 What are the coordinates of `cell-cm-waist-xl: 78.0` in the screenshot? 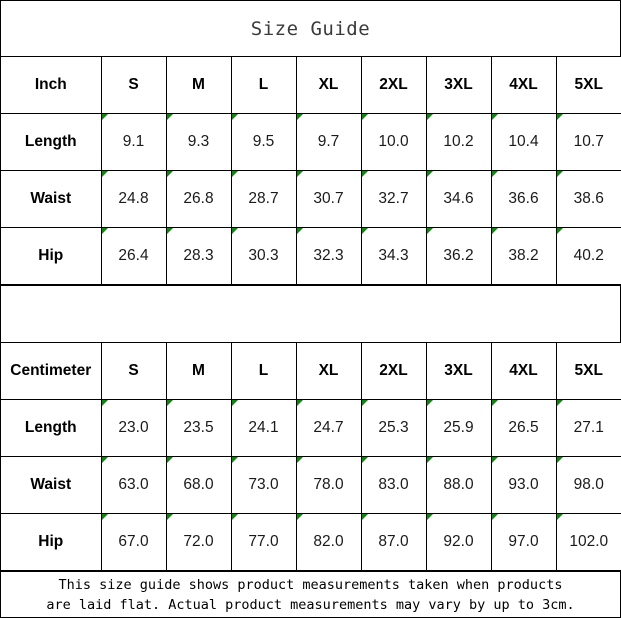 It's located at (328, 485).